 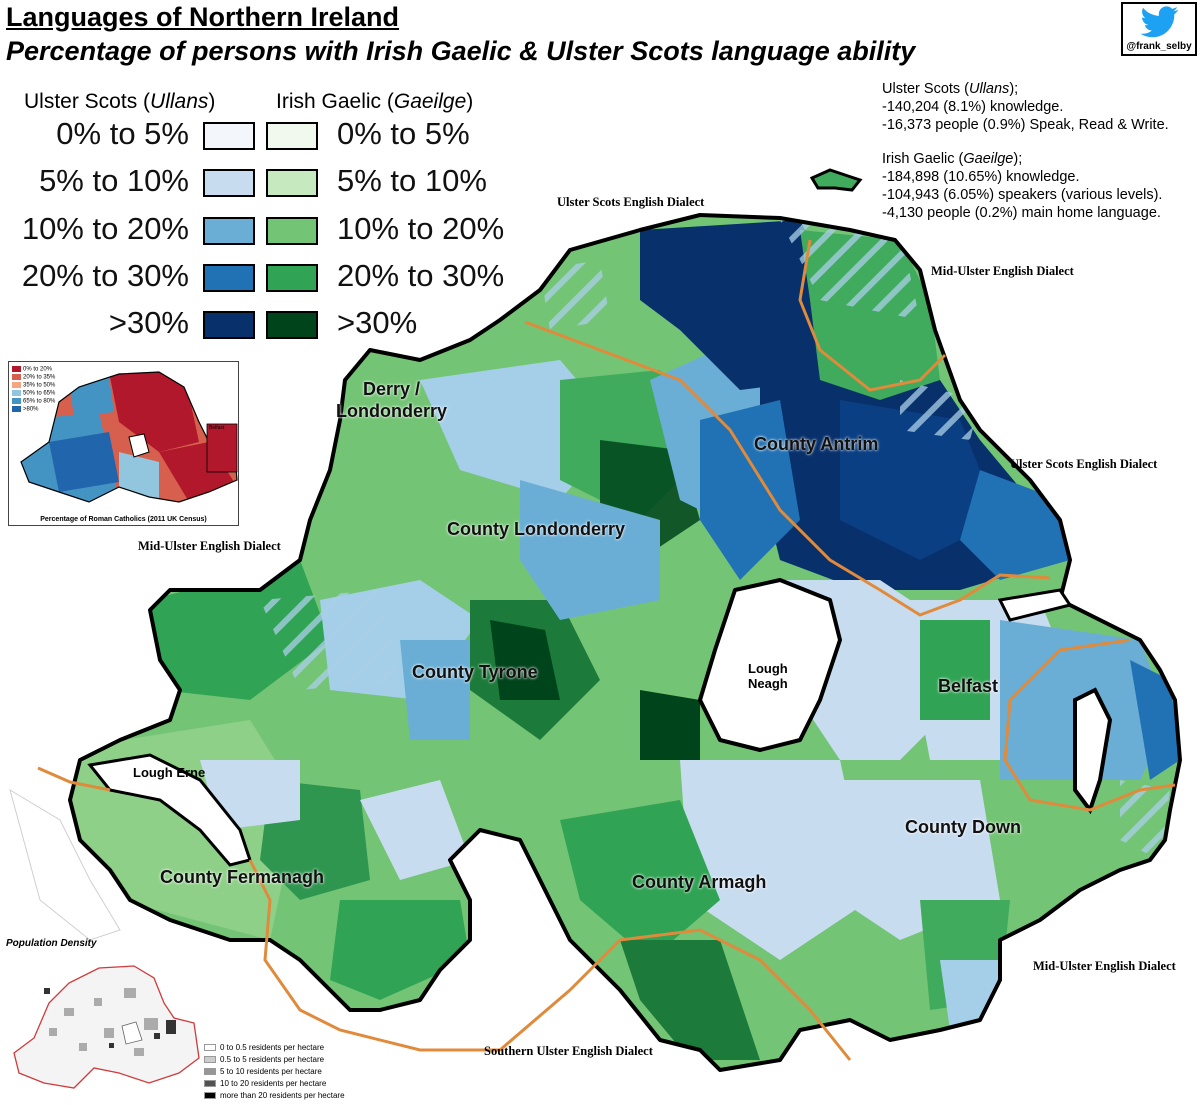 I want to click on irish-gaelic-stat-line: -184,898 (10.65%) knowledge., so click(x=981, y=177).